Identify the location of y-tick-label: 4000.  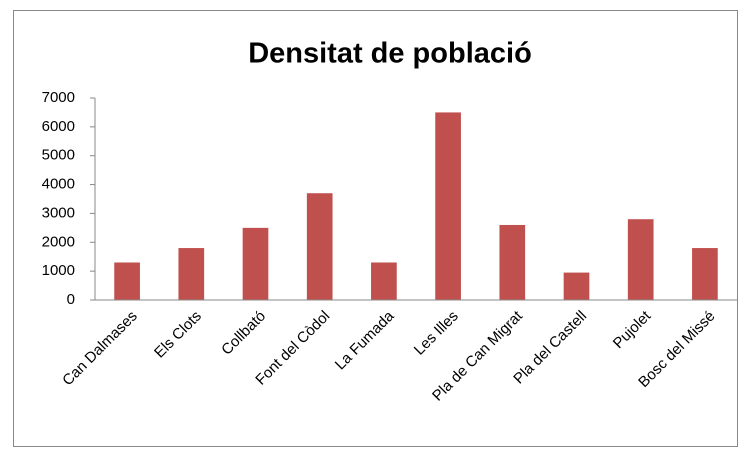
(58, 184).